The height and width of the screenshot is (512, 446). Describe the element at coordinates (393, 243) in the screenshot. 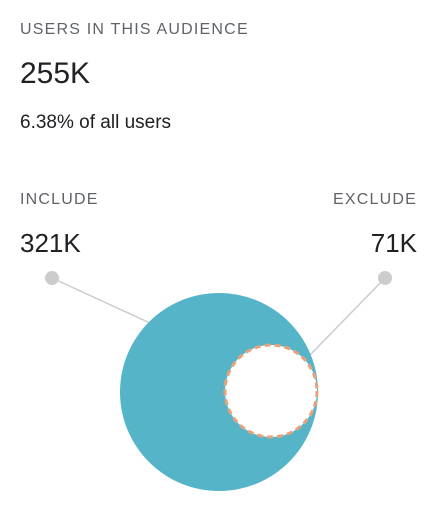

I see `exclude-value: 71K` at that location.